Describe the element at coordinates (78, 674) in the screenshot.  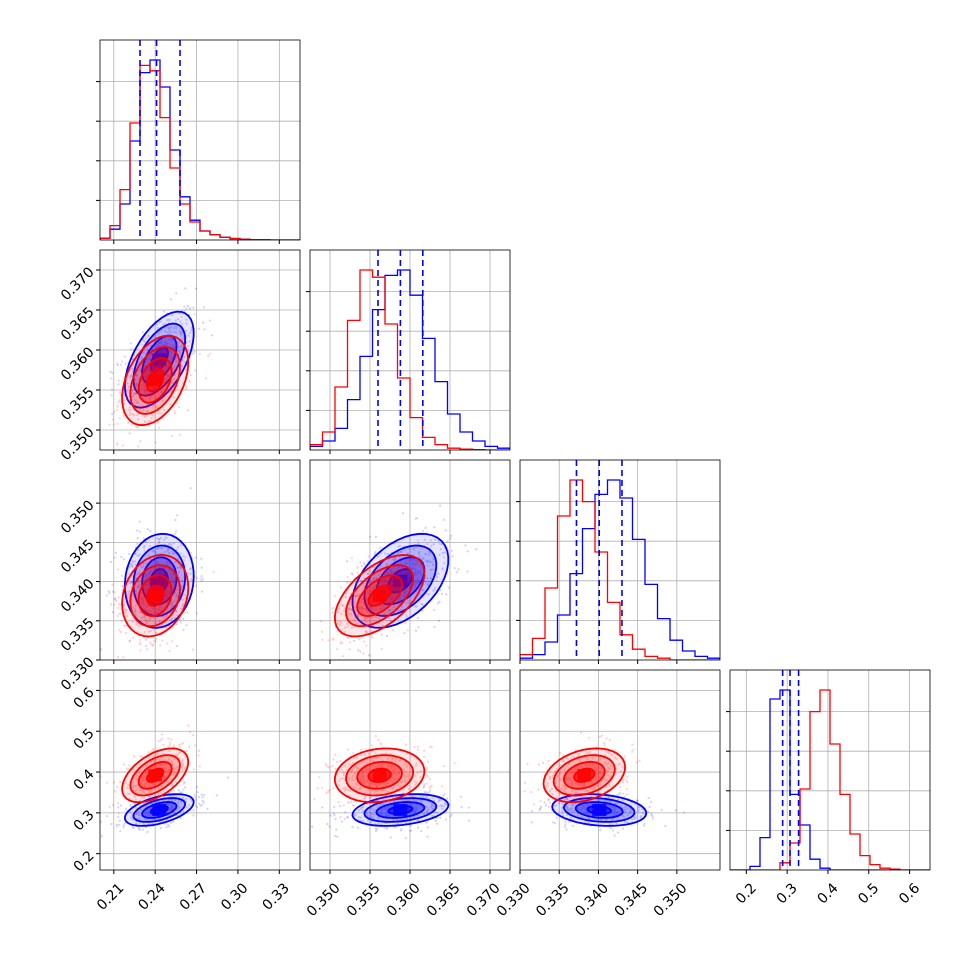
I see `y-tick-label: 0.330` at that location.